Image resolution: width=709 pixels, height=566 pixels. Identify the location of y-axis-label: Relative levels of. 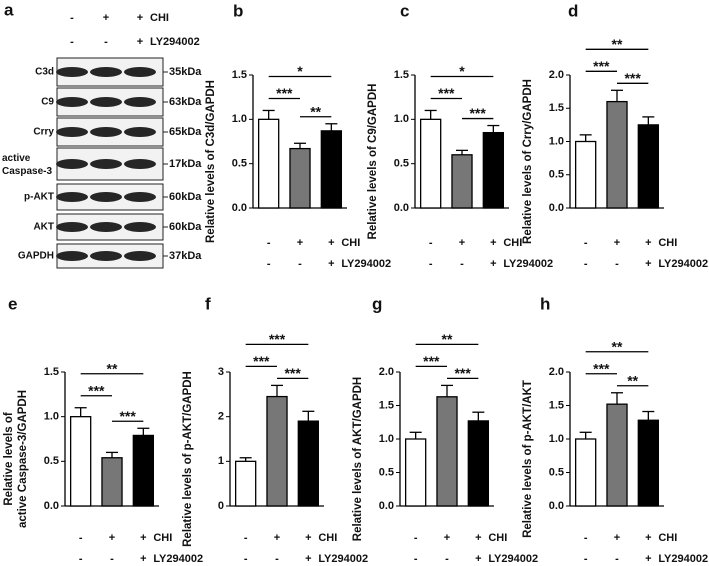
(9, 458).